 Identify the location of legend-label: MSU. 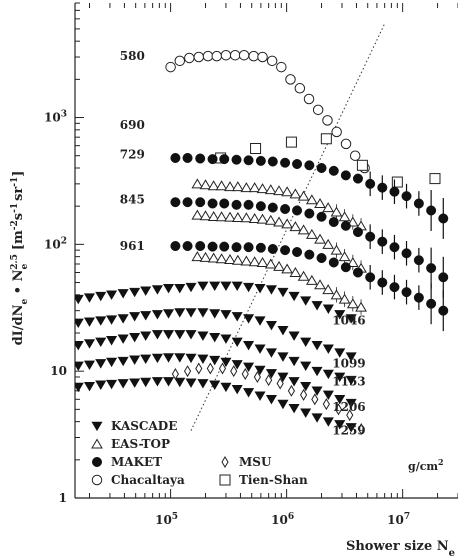
(255, 462).